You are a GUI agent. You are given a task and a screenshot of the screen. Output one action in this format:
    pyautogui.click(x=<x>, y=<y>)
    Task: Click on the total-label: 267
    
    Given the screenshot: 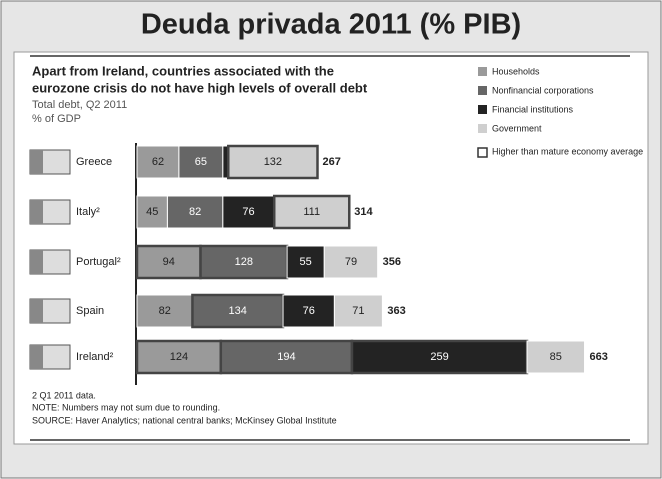 What is the action you would take?
    pyautogui.click(x=331, y=162)
    